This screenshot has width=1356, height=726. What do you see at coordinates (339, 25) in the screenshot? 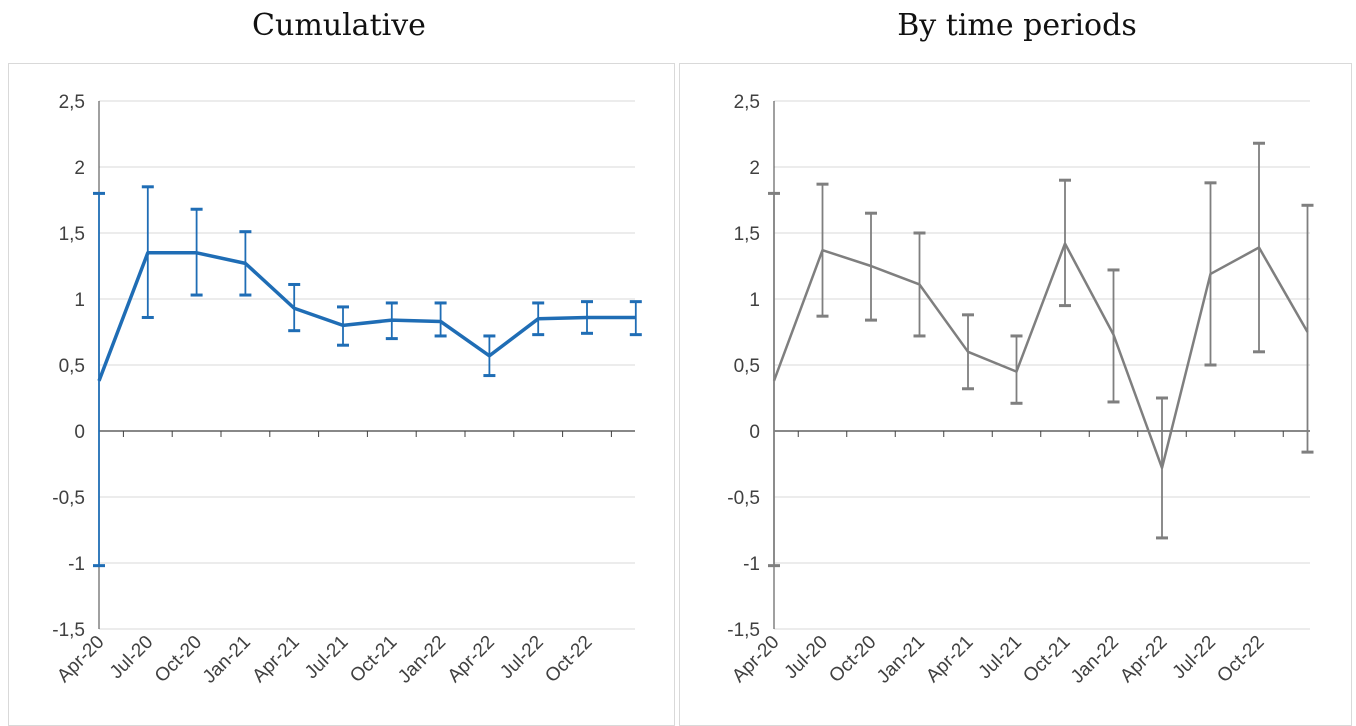
I see `title-cumulative: Cumulative` at bounding box center [339, 25].